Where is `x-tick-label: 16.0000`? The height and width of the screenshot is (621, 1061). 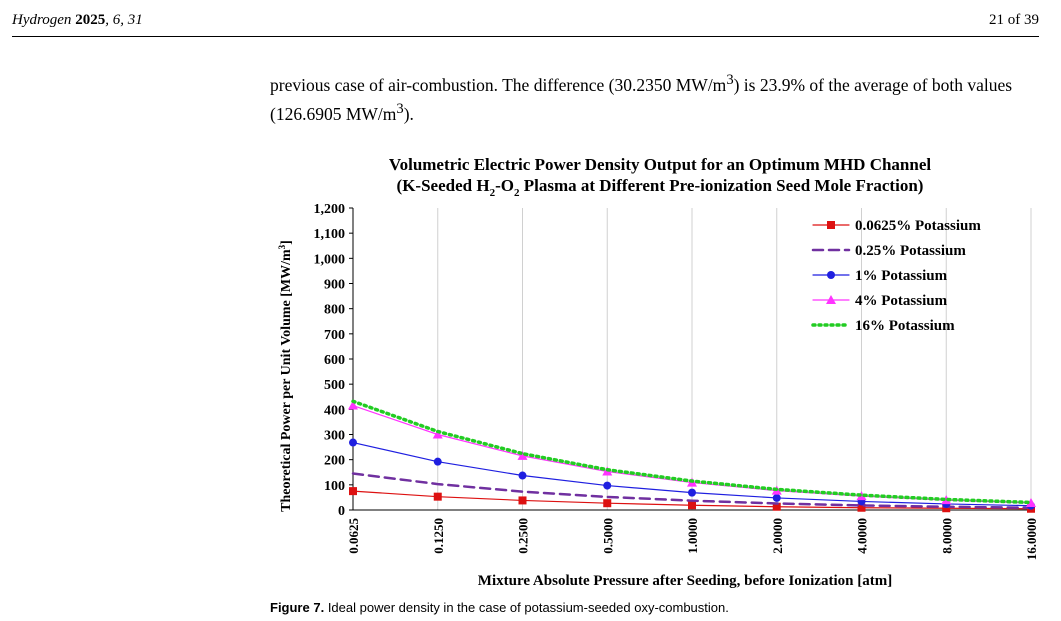
x-tick-label: 16.0000 is located at coordinates (1031, 539).